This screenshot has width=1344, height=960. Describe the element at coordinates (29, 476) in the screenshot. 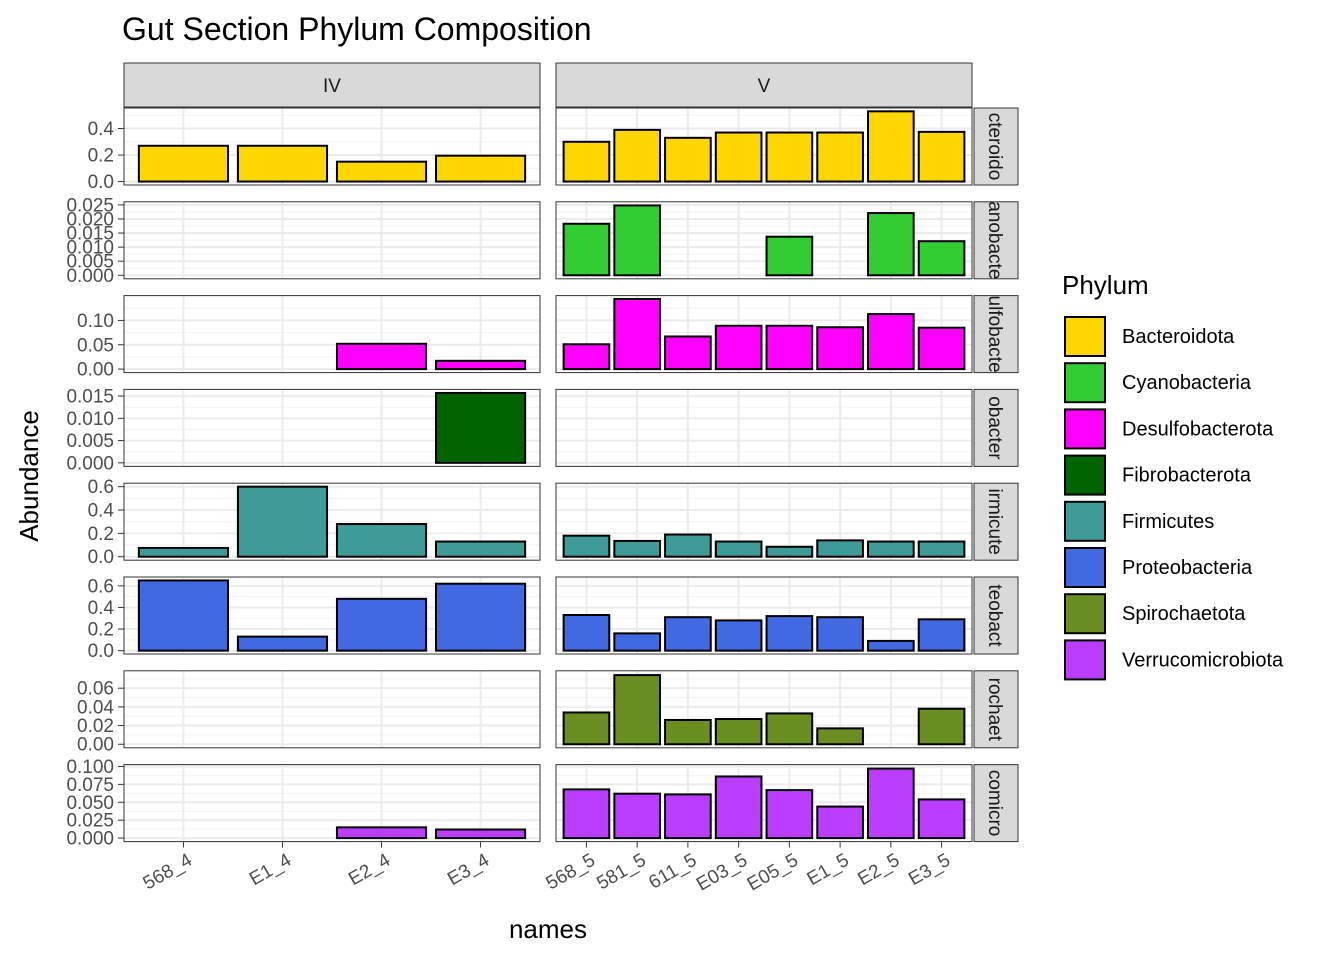

I see `y-axis-title: Abundance` at that location.